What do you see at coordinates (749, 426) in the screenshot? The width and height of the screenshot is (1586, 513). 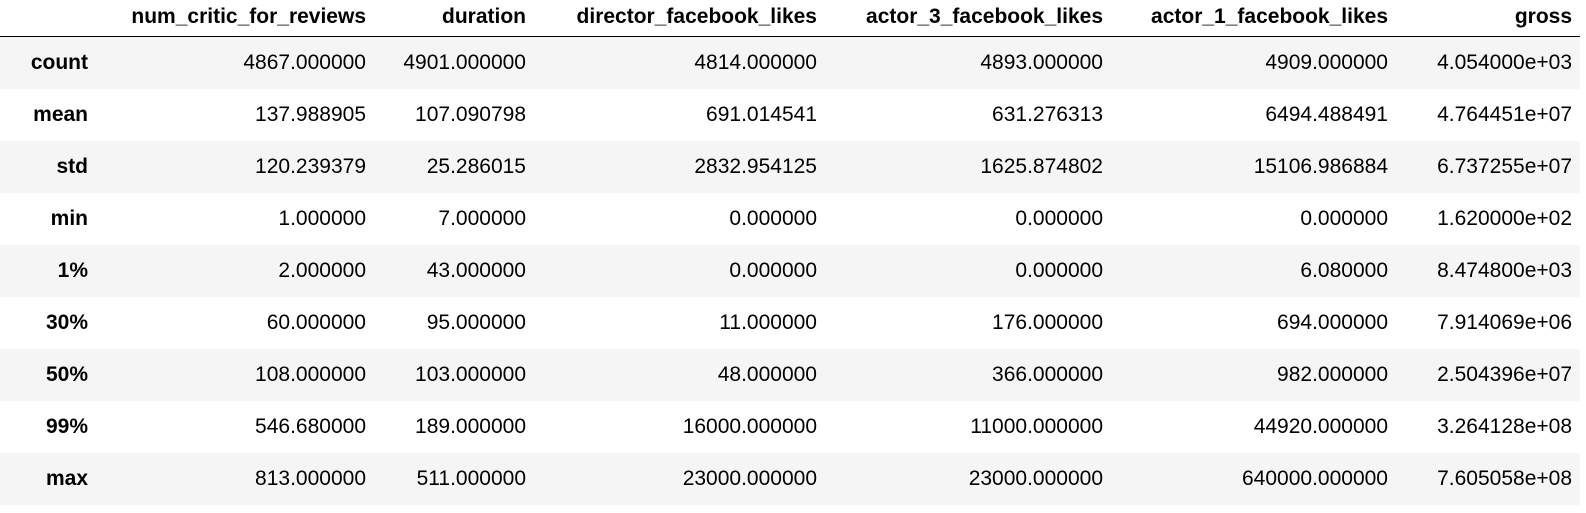 I see `table-cell: 16000.000000` at bounding box center [749, 426].